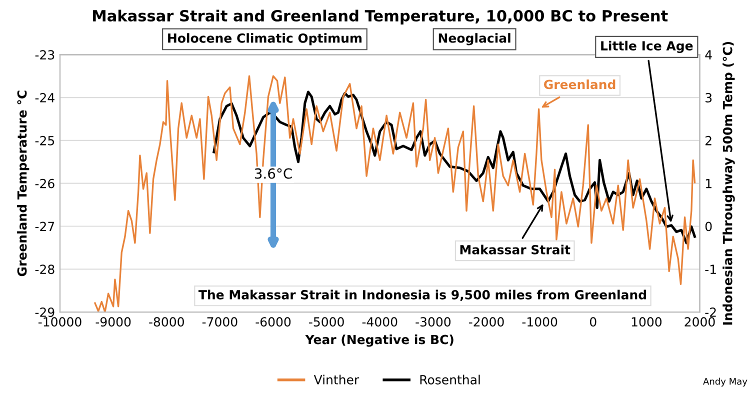 The width and height of the screenshot is (750, 396). Describe the element at coordinates (44, 97) in the screenshot. I see `y-tick-label: -24` at that location.